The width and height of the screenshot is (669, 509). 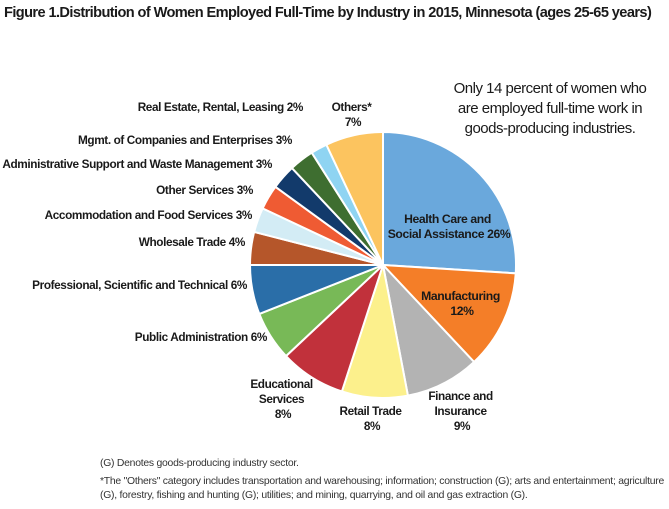 I want to click on slice-label-health-care-name-2: Social Assistance 26%, so click(x=449, y=234).